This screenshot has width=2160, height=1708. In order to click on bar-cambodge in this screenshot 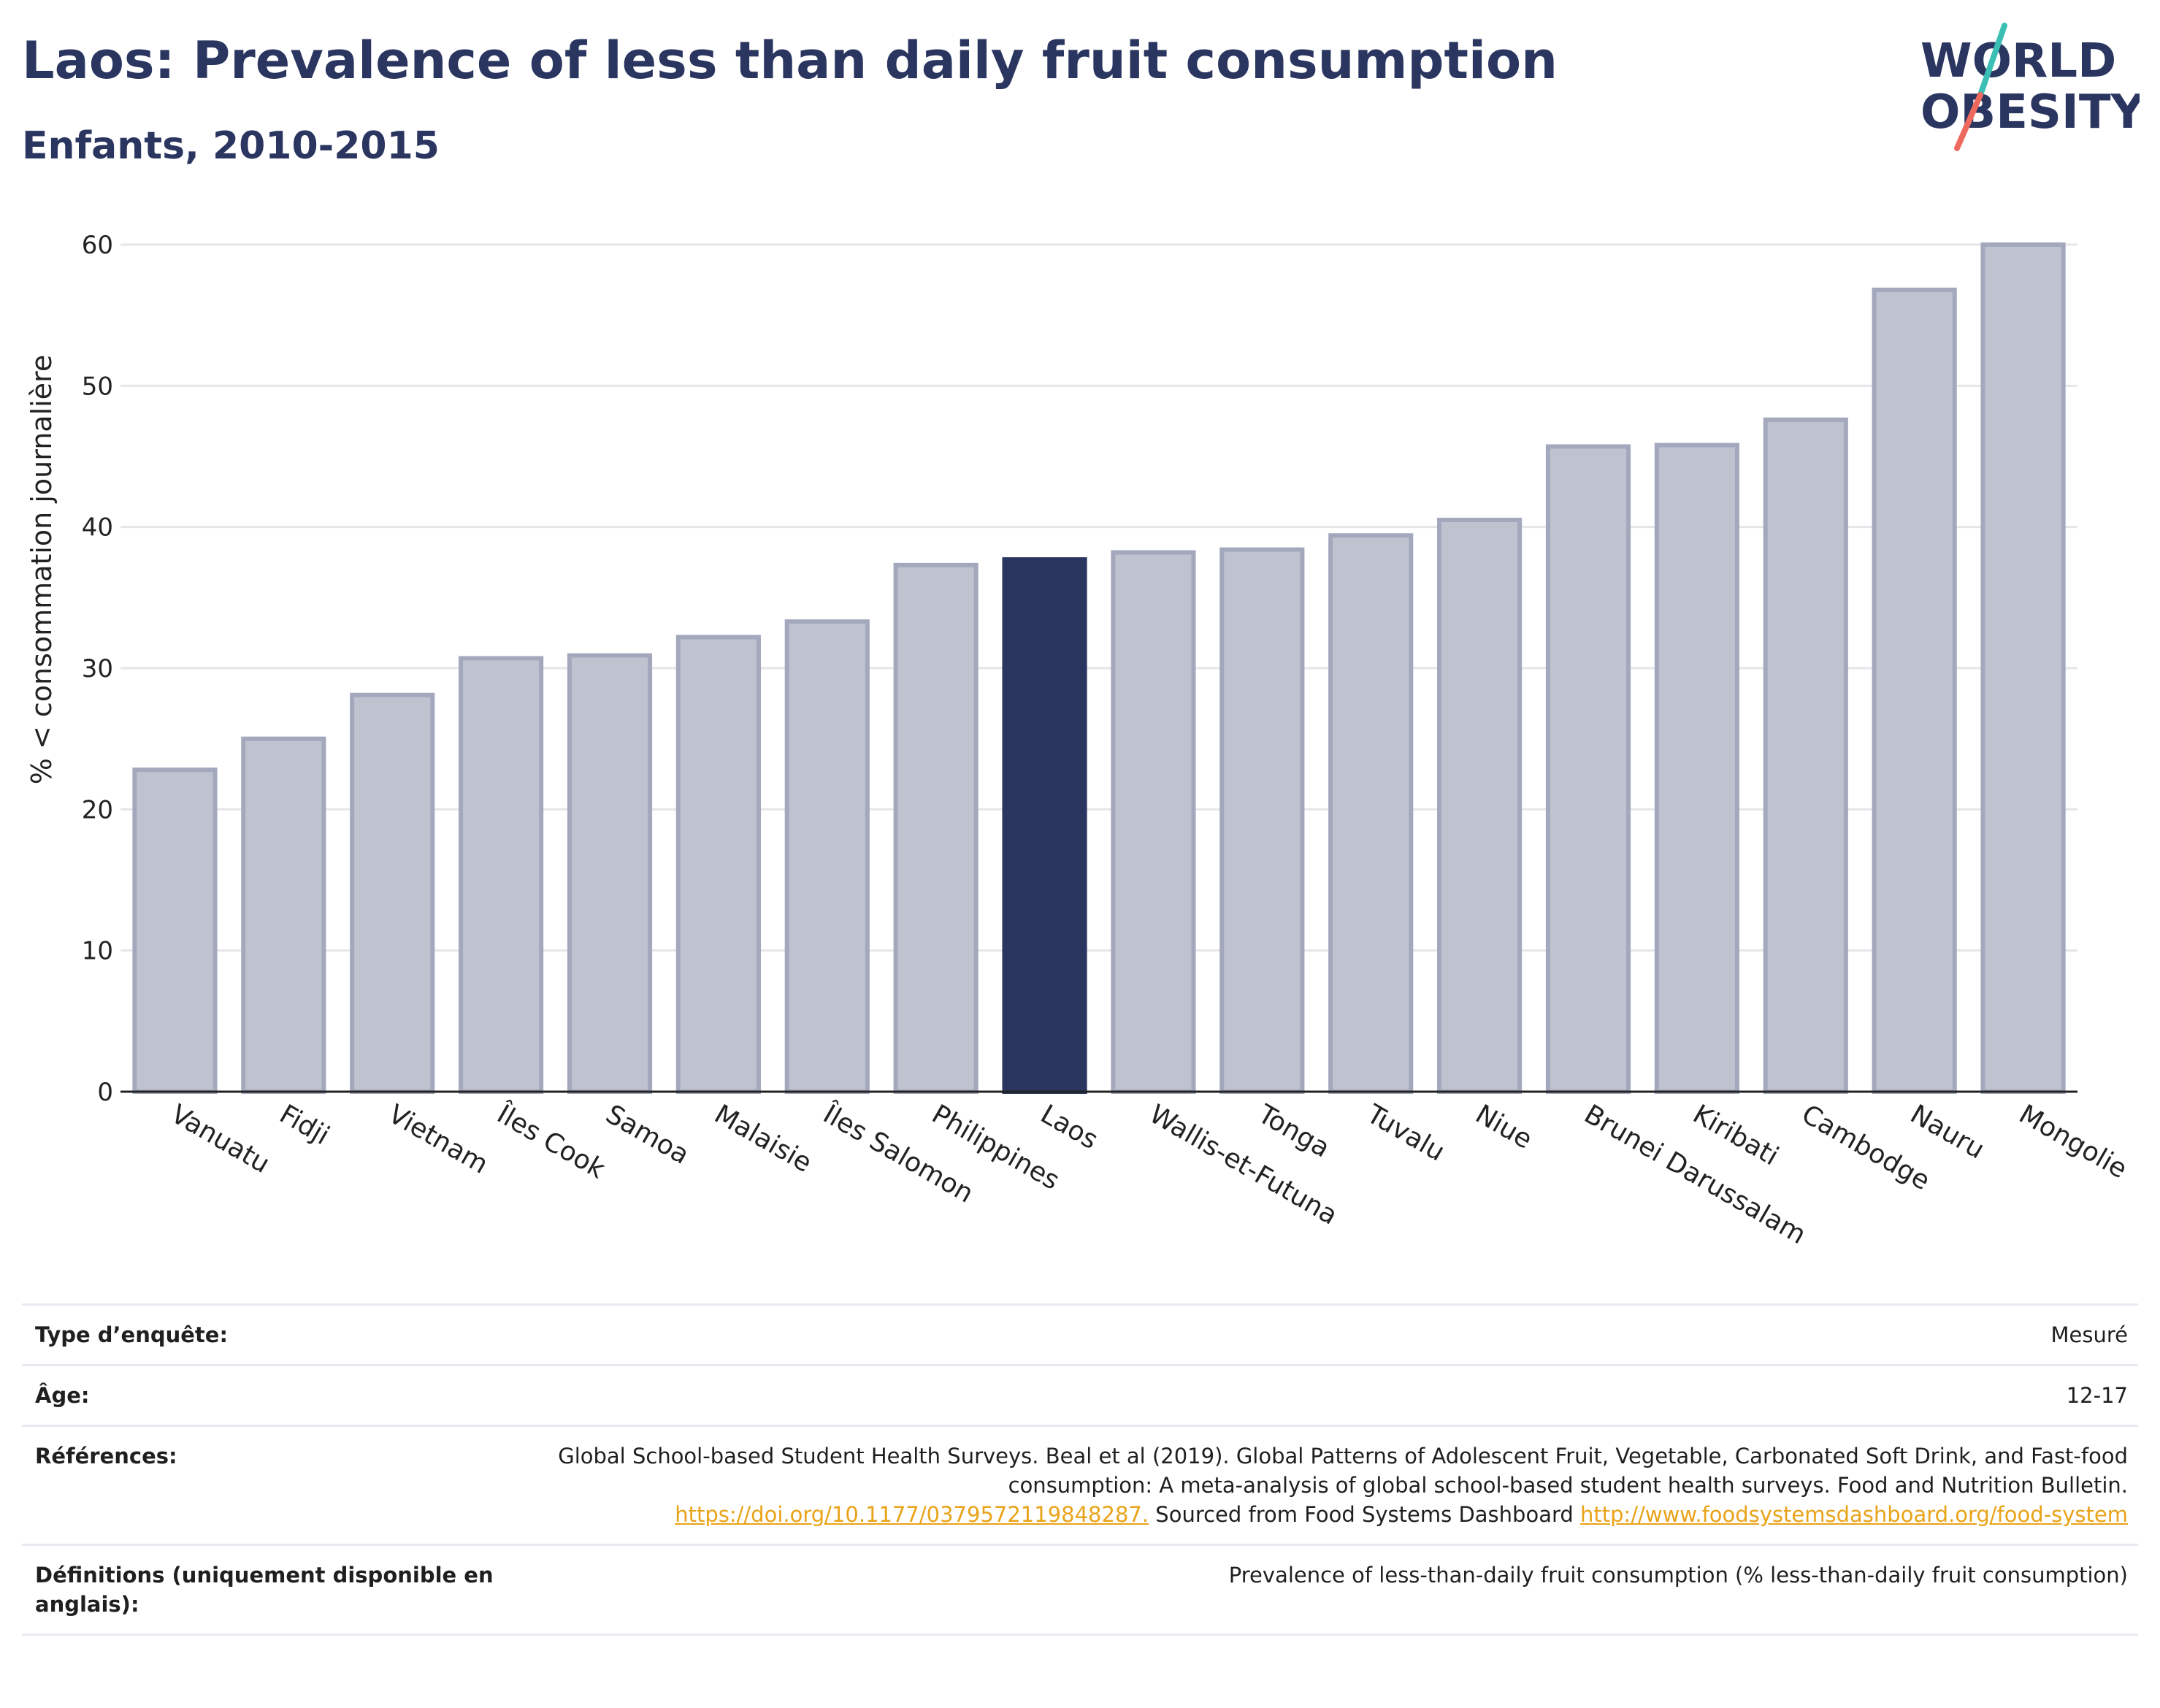, I will do `click(1805, 755)`.